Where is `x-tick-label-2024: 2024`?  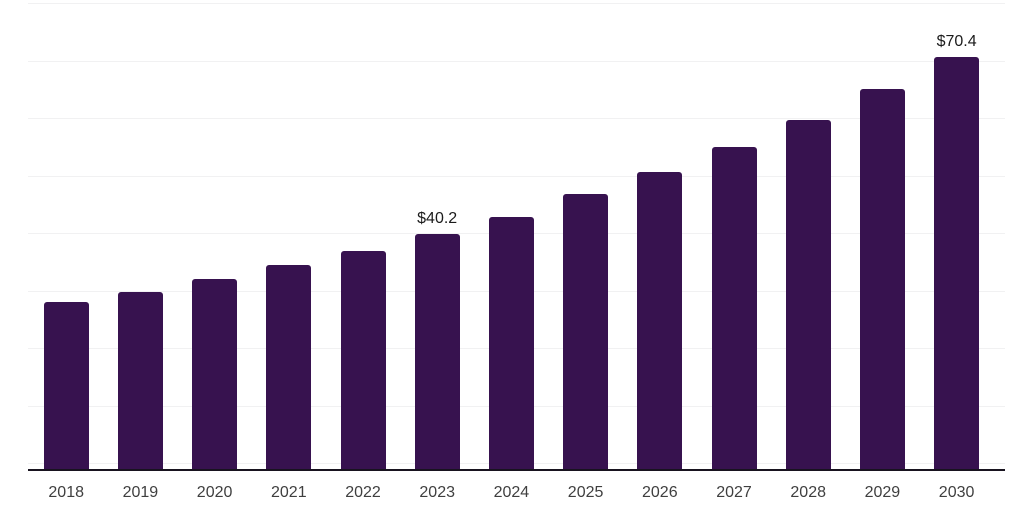
x-tick-label-2024: 2024 is located at coordinates (511, 492).